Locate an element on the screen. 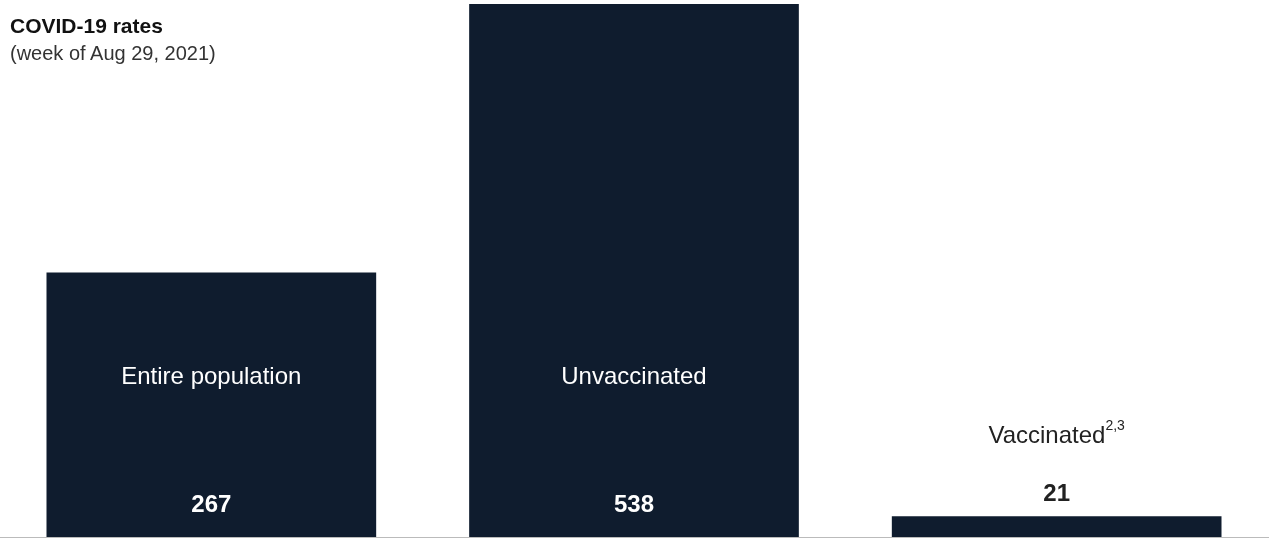 The image size is (1288, 539). x-tick-label: Unvaccinated is located at coordinates (634, 375).